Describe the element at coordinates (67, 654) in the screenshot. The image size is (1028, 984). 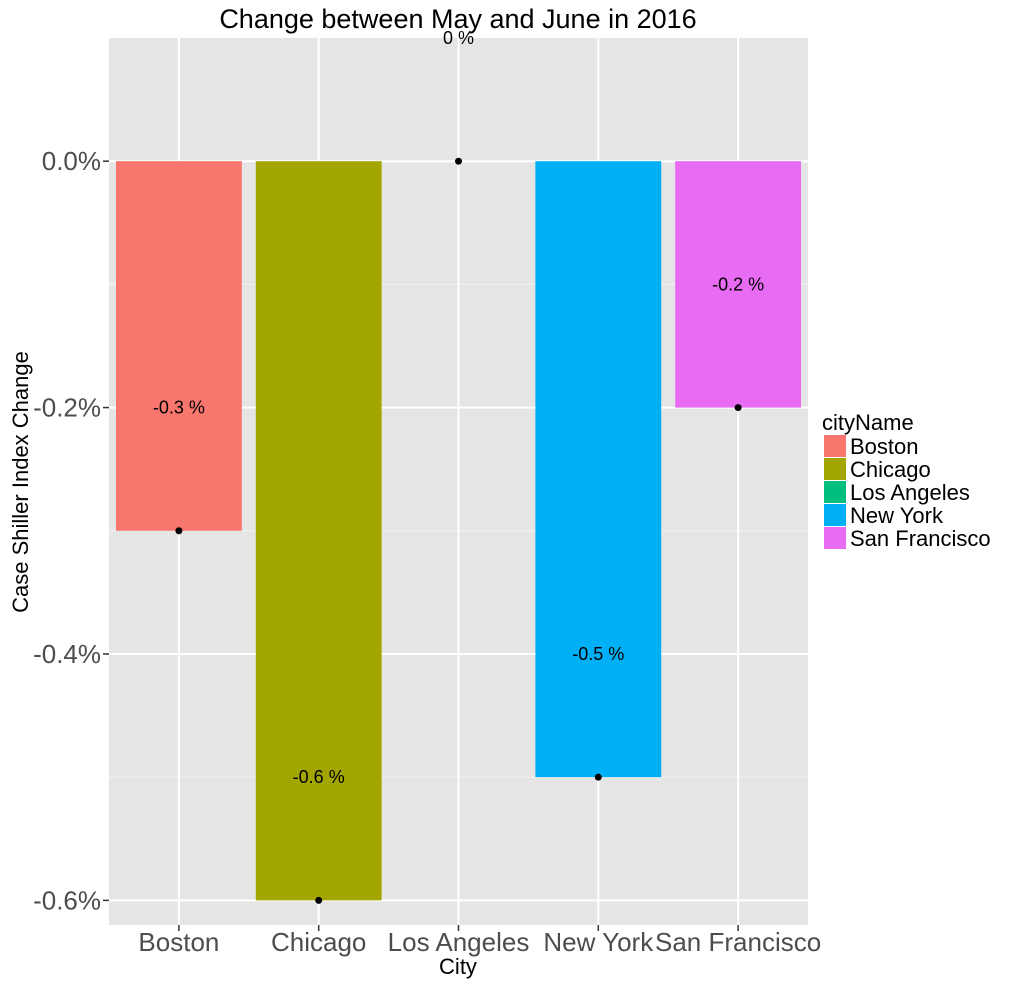
I see `y-tick-label: -0.4%` at that location.